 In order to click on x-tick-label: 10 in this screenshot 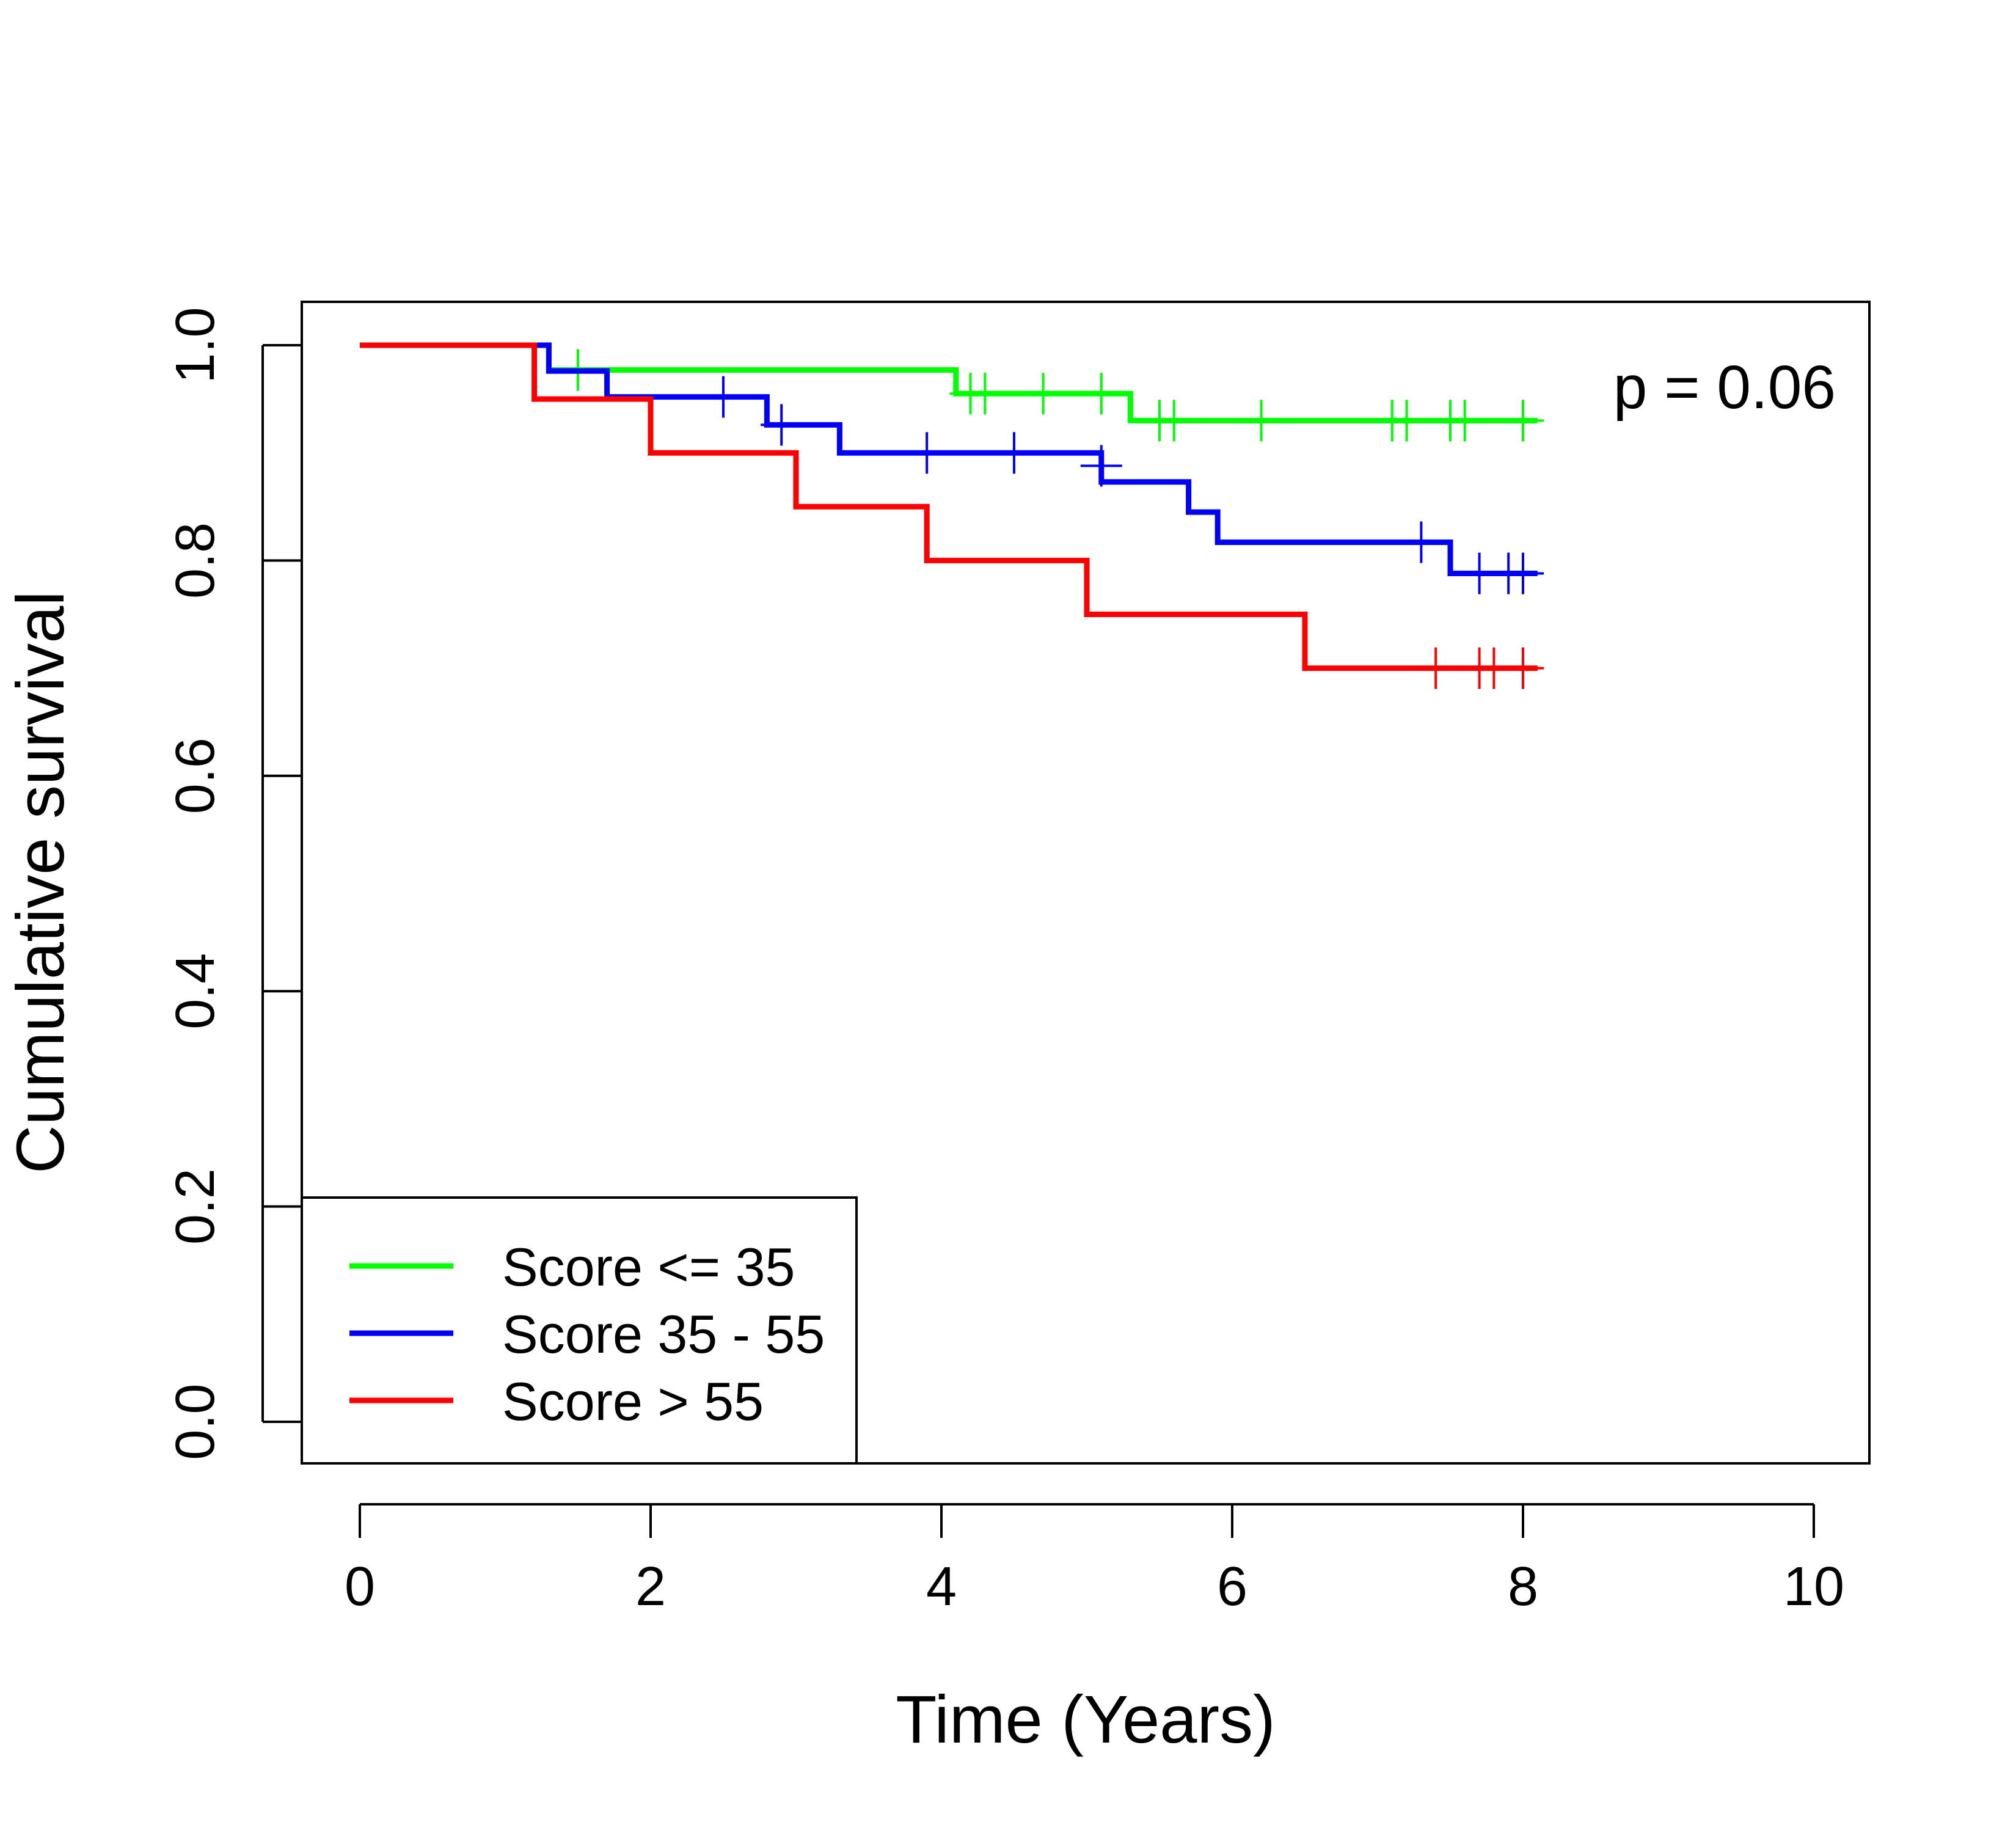, I will do `click(1814, 1586)`.